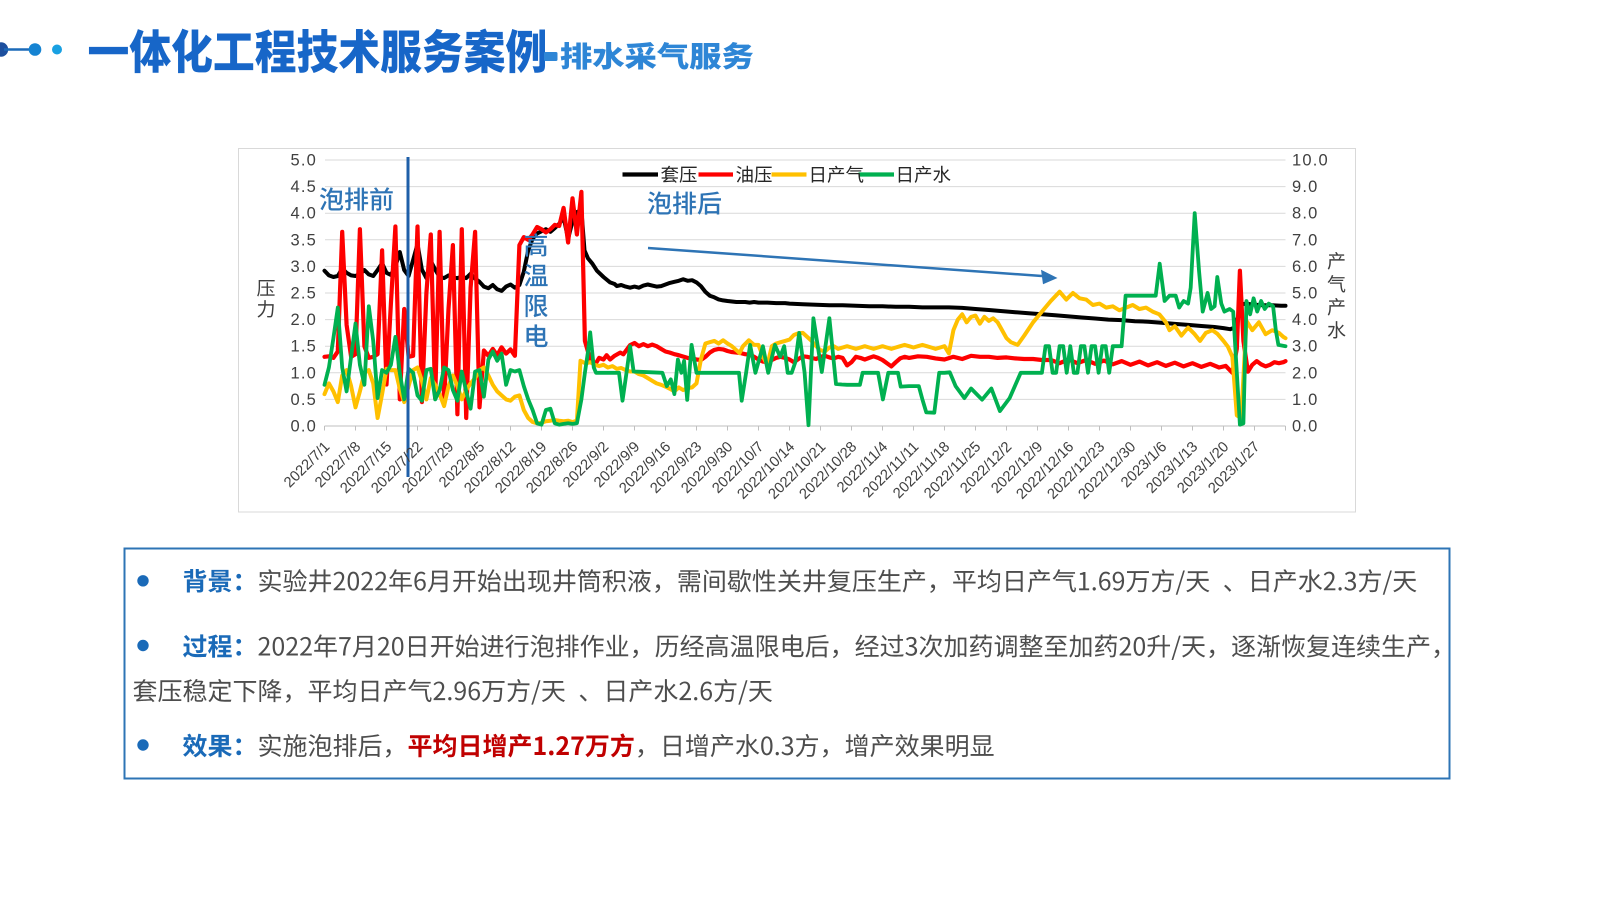 The image size is (1600, 900). Describe the element at coordinates (303, 187) in the screenshot. I see `svg-text: 4.5` at that location.